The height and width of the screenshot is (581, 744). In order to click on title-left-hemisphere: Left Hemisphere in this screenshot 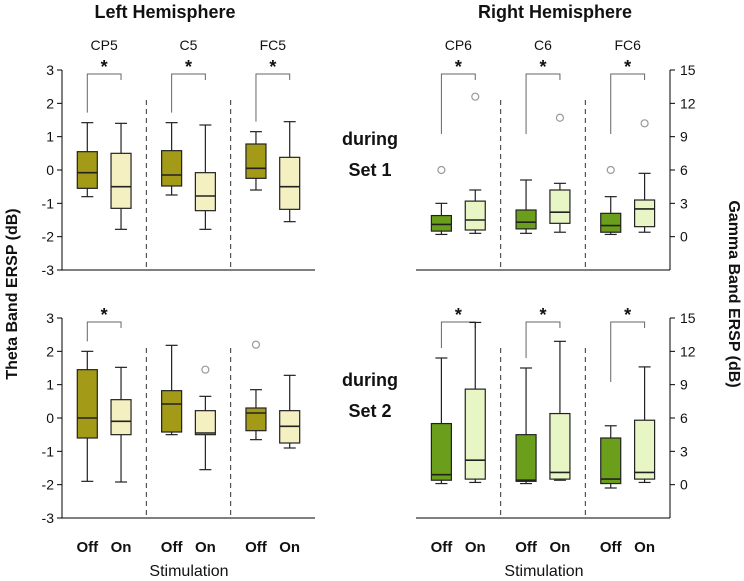, I will do `click(164, 12)`.